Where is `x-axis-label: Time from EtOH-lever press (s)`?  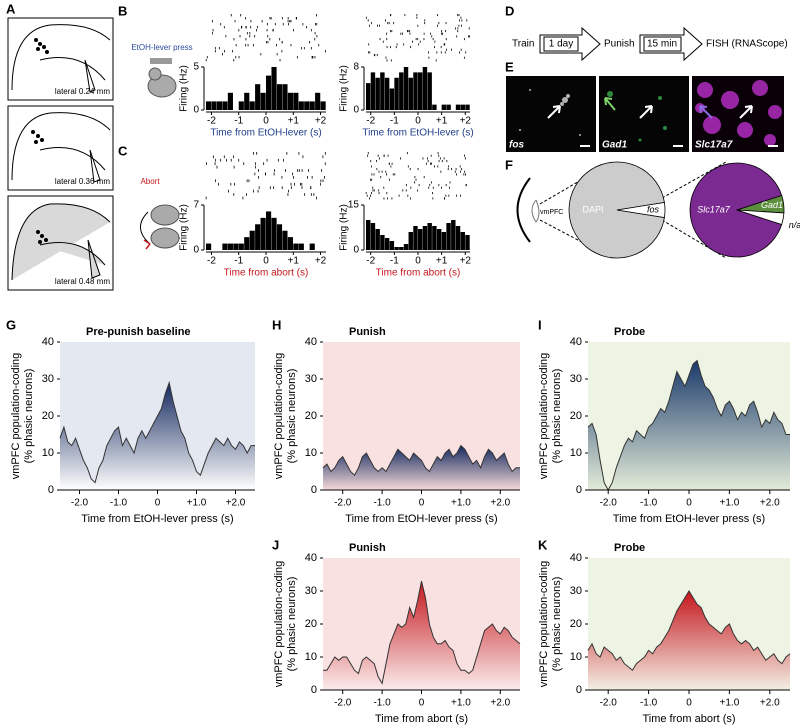
x-axis-label: Time from EtOH-lever press (s) is located at coordinates (157, 519).